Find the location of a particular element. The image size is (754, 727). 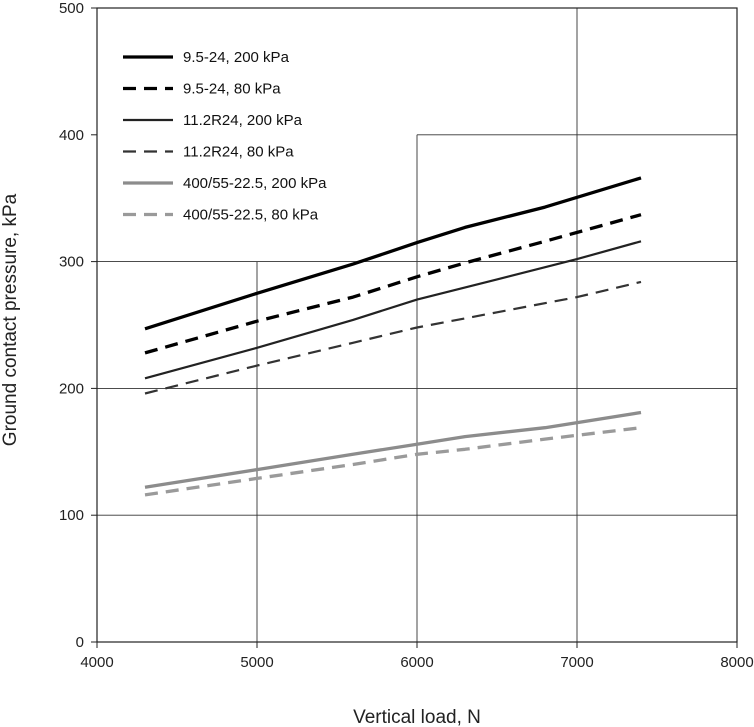

x-tick-label: 6000 is located at coordinates (416, 662).